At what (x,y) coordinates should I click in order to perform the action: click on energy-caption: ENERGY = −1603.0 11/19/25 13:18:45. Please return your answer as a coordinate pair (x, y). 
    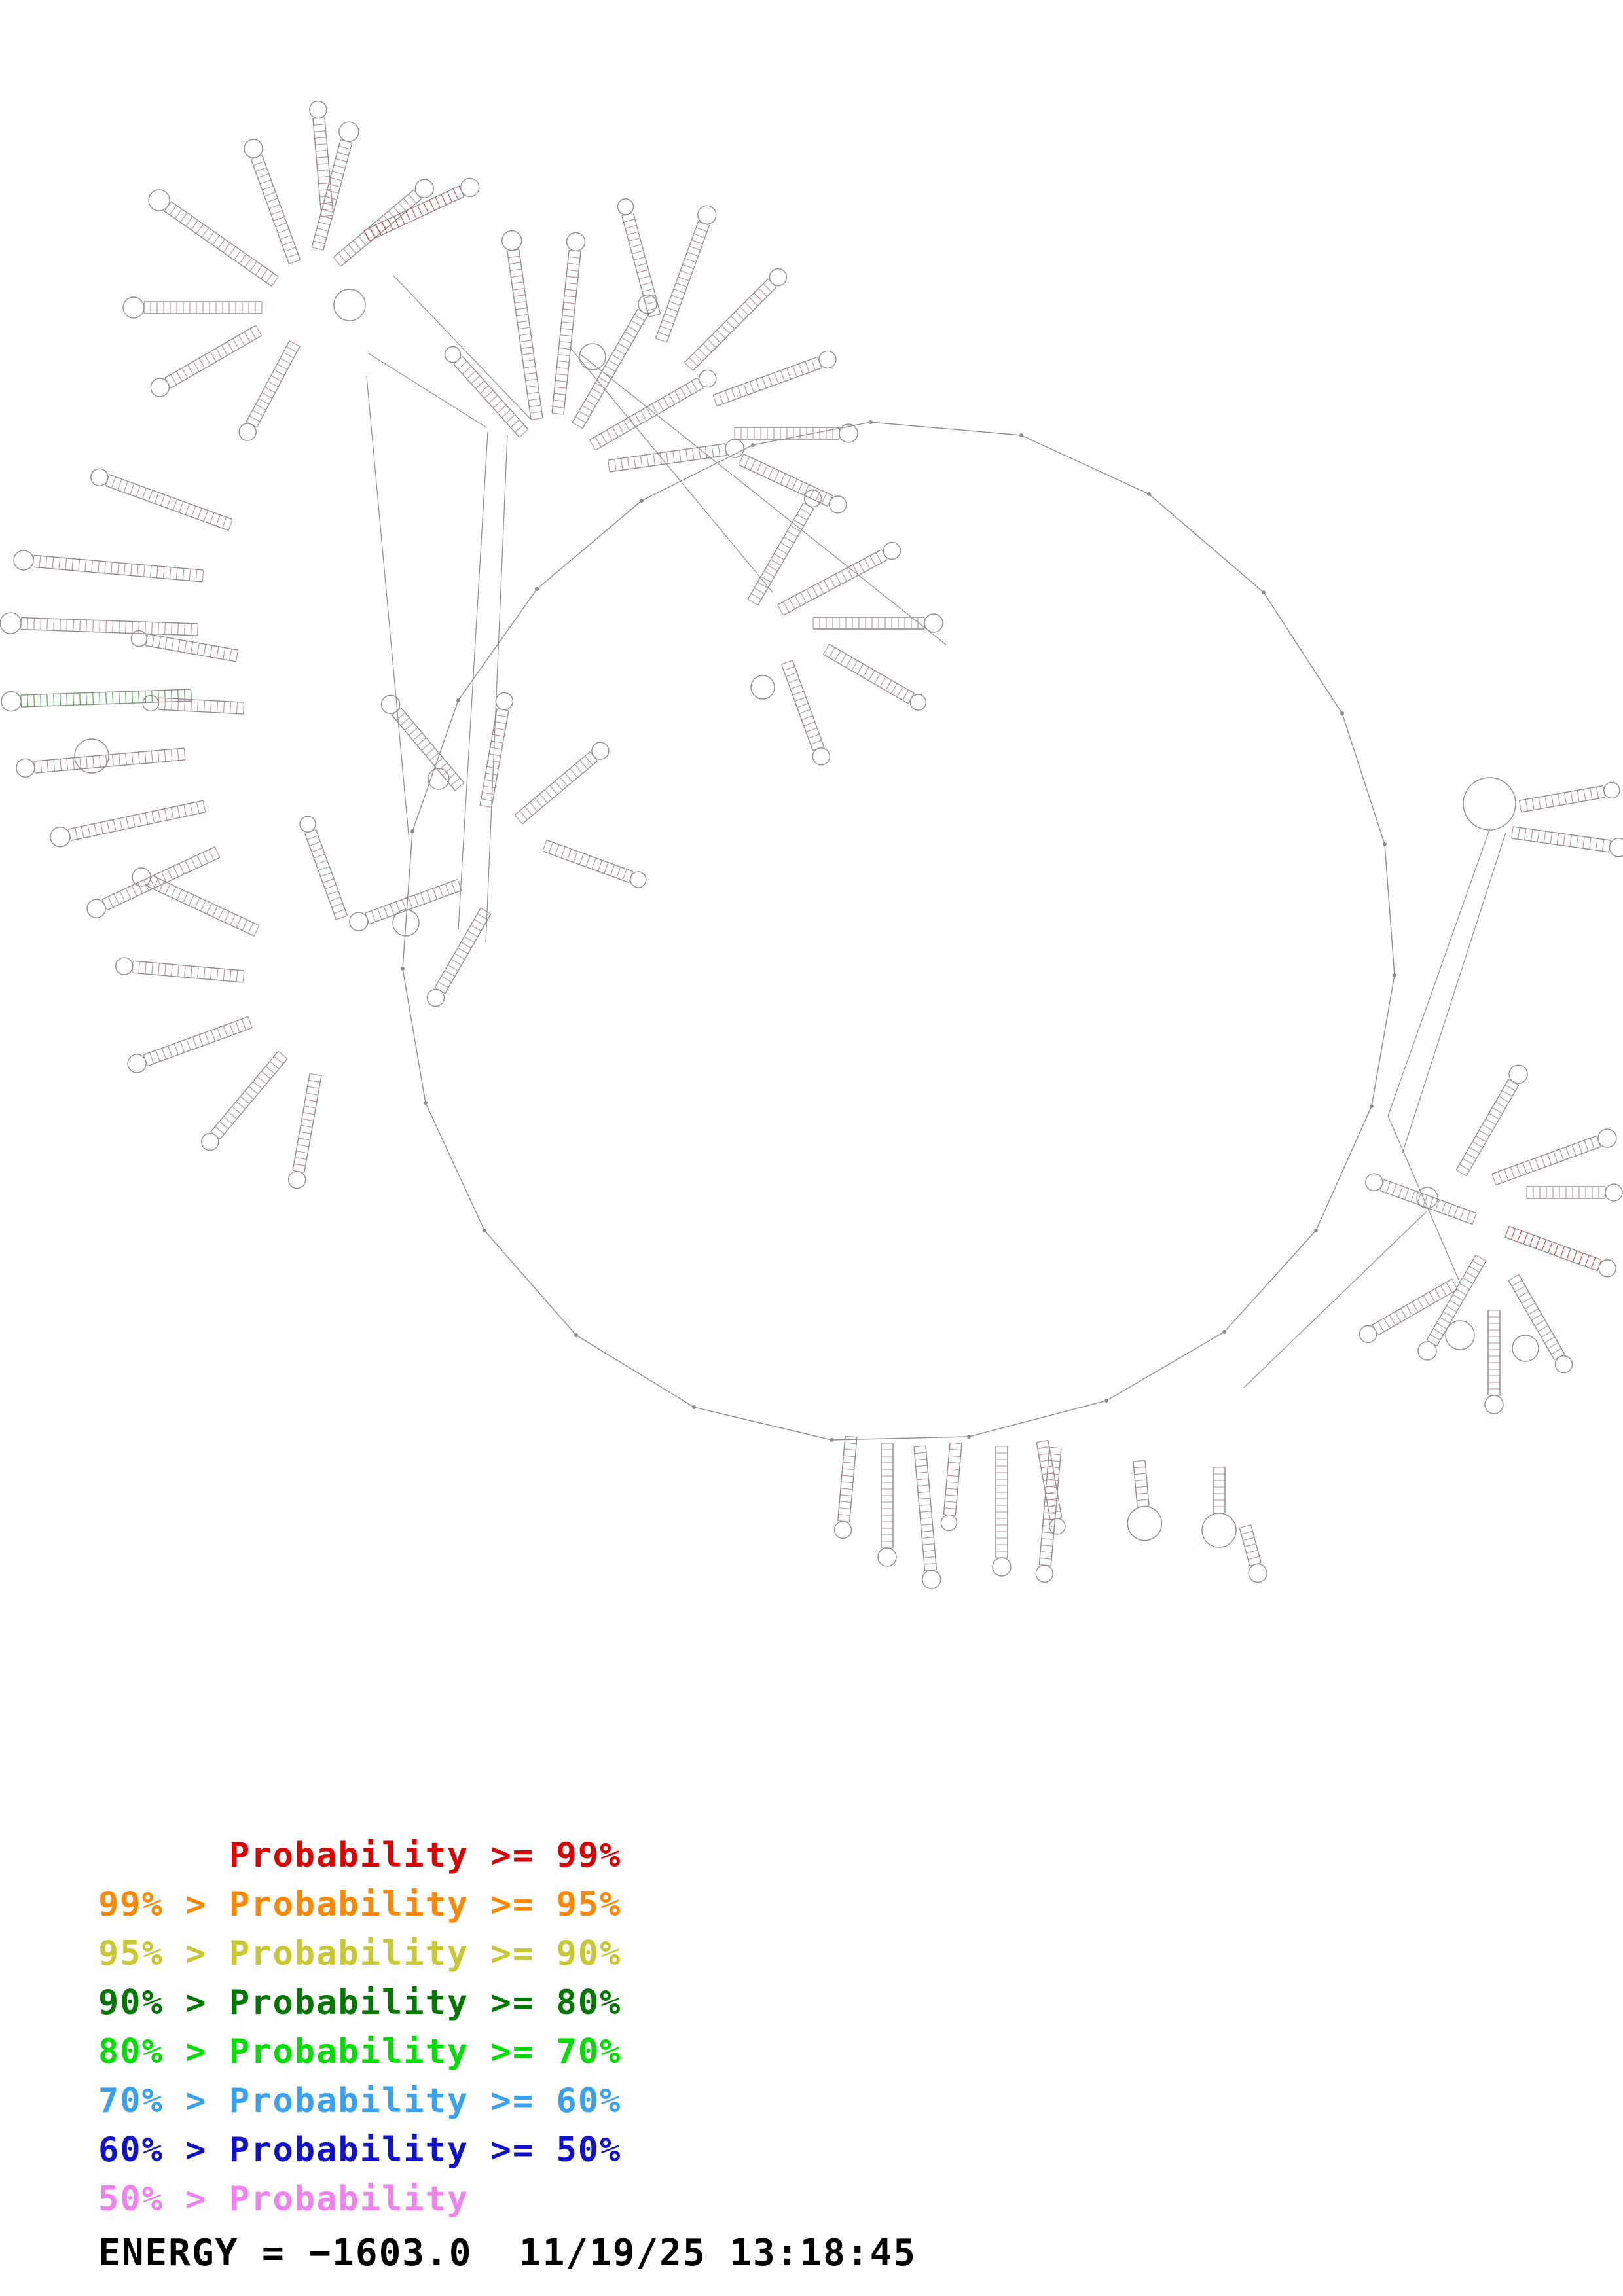
    Looking at the image, I should click on (507, 2253).